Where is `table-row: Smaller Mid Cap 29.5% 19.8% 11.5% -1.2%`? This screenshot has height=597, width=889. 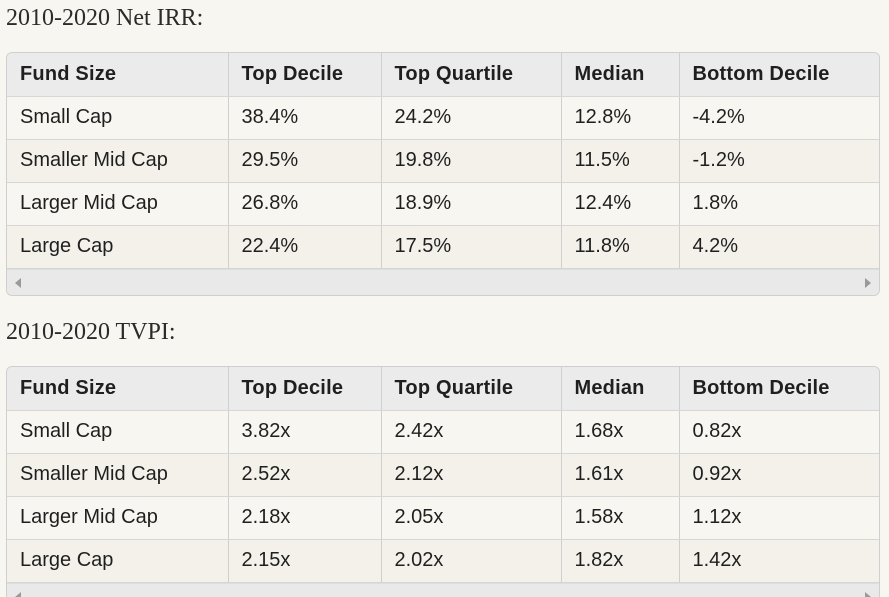
table-row: Smaller Mid Cap 29.5% 19.8% 11.5% -1.2% is located at coordinates (443, 161).